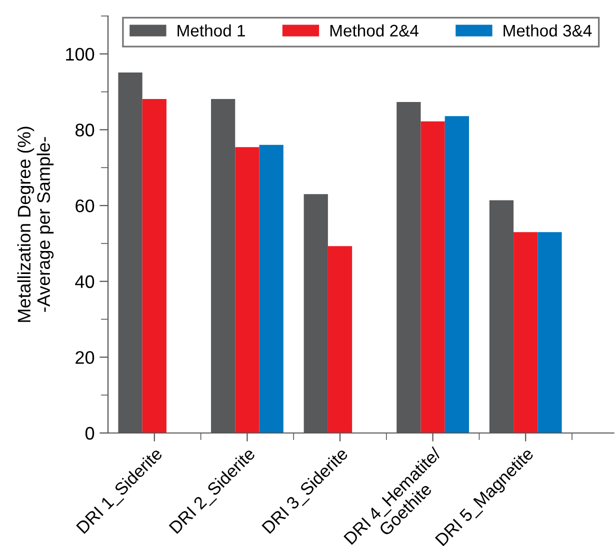 This screenshot has width=615, height=546. What do you see at coordinates (80, 54) in the screenshot?
I see `y-tick-label: 100` at bounding box center [80, 54].